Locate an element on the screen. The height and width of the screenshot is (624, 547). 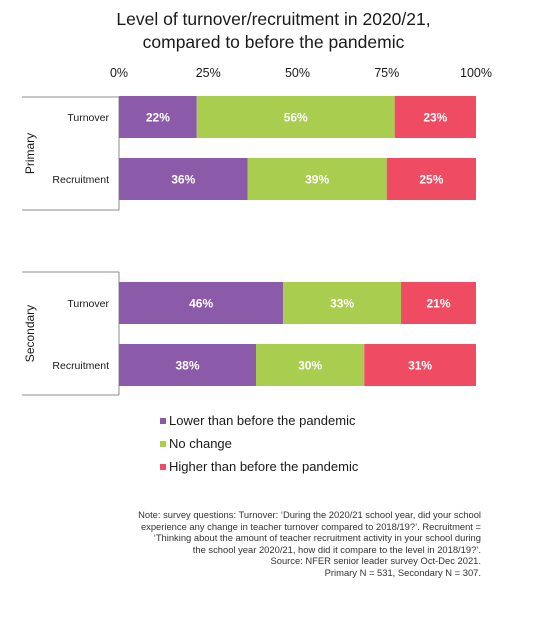
bar-primary-recruitment-higher is located at coordinates (431, 179).